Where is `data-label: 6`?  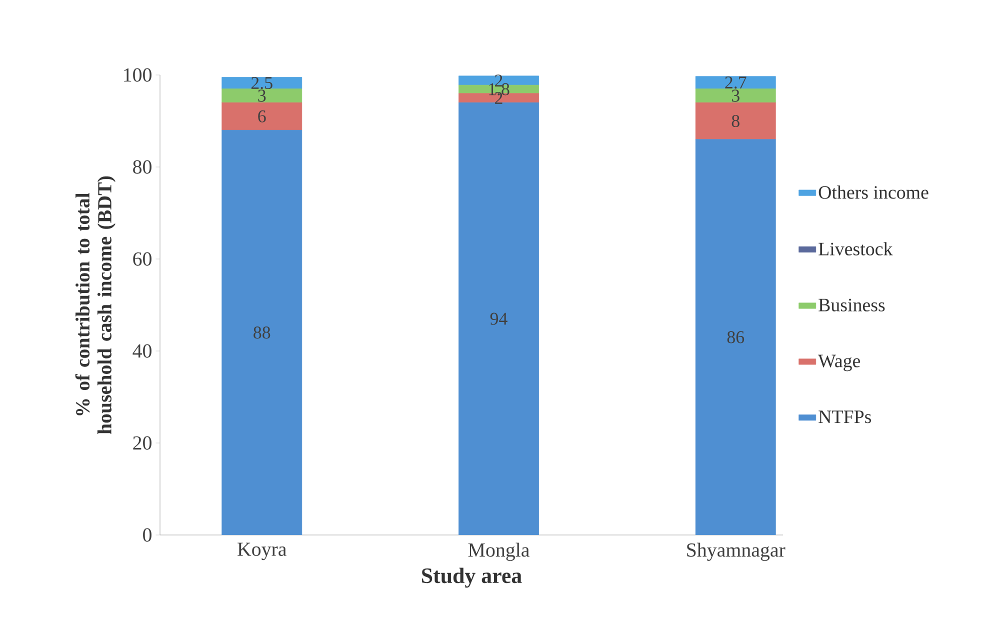
data-label: 6 is located at coordinates (262, 116).